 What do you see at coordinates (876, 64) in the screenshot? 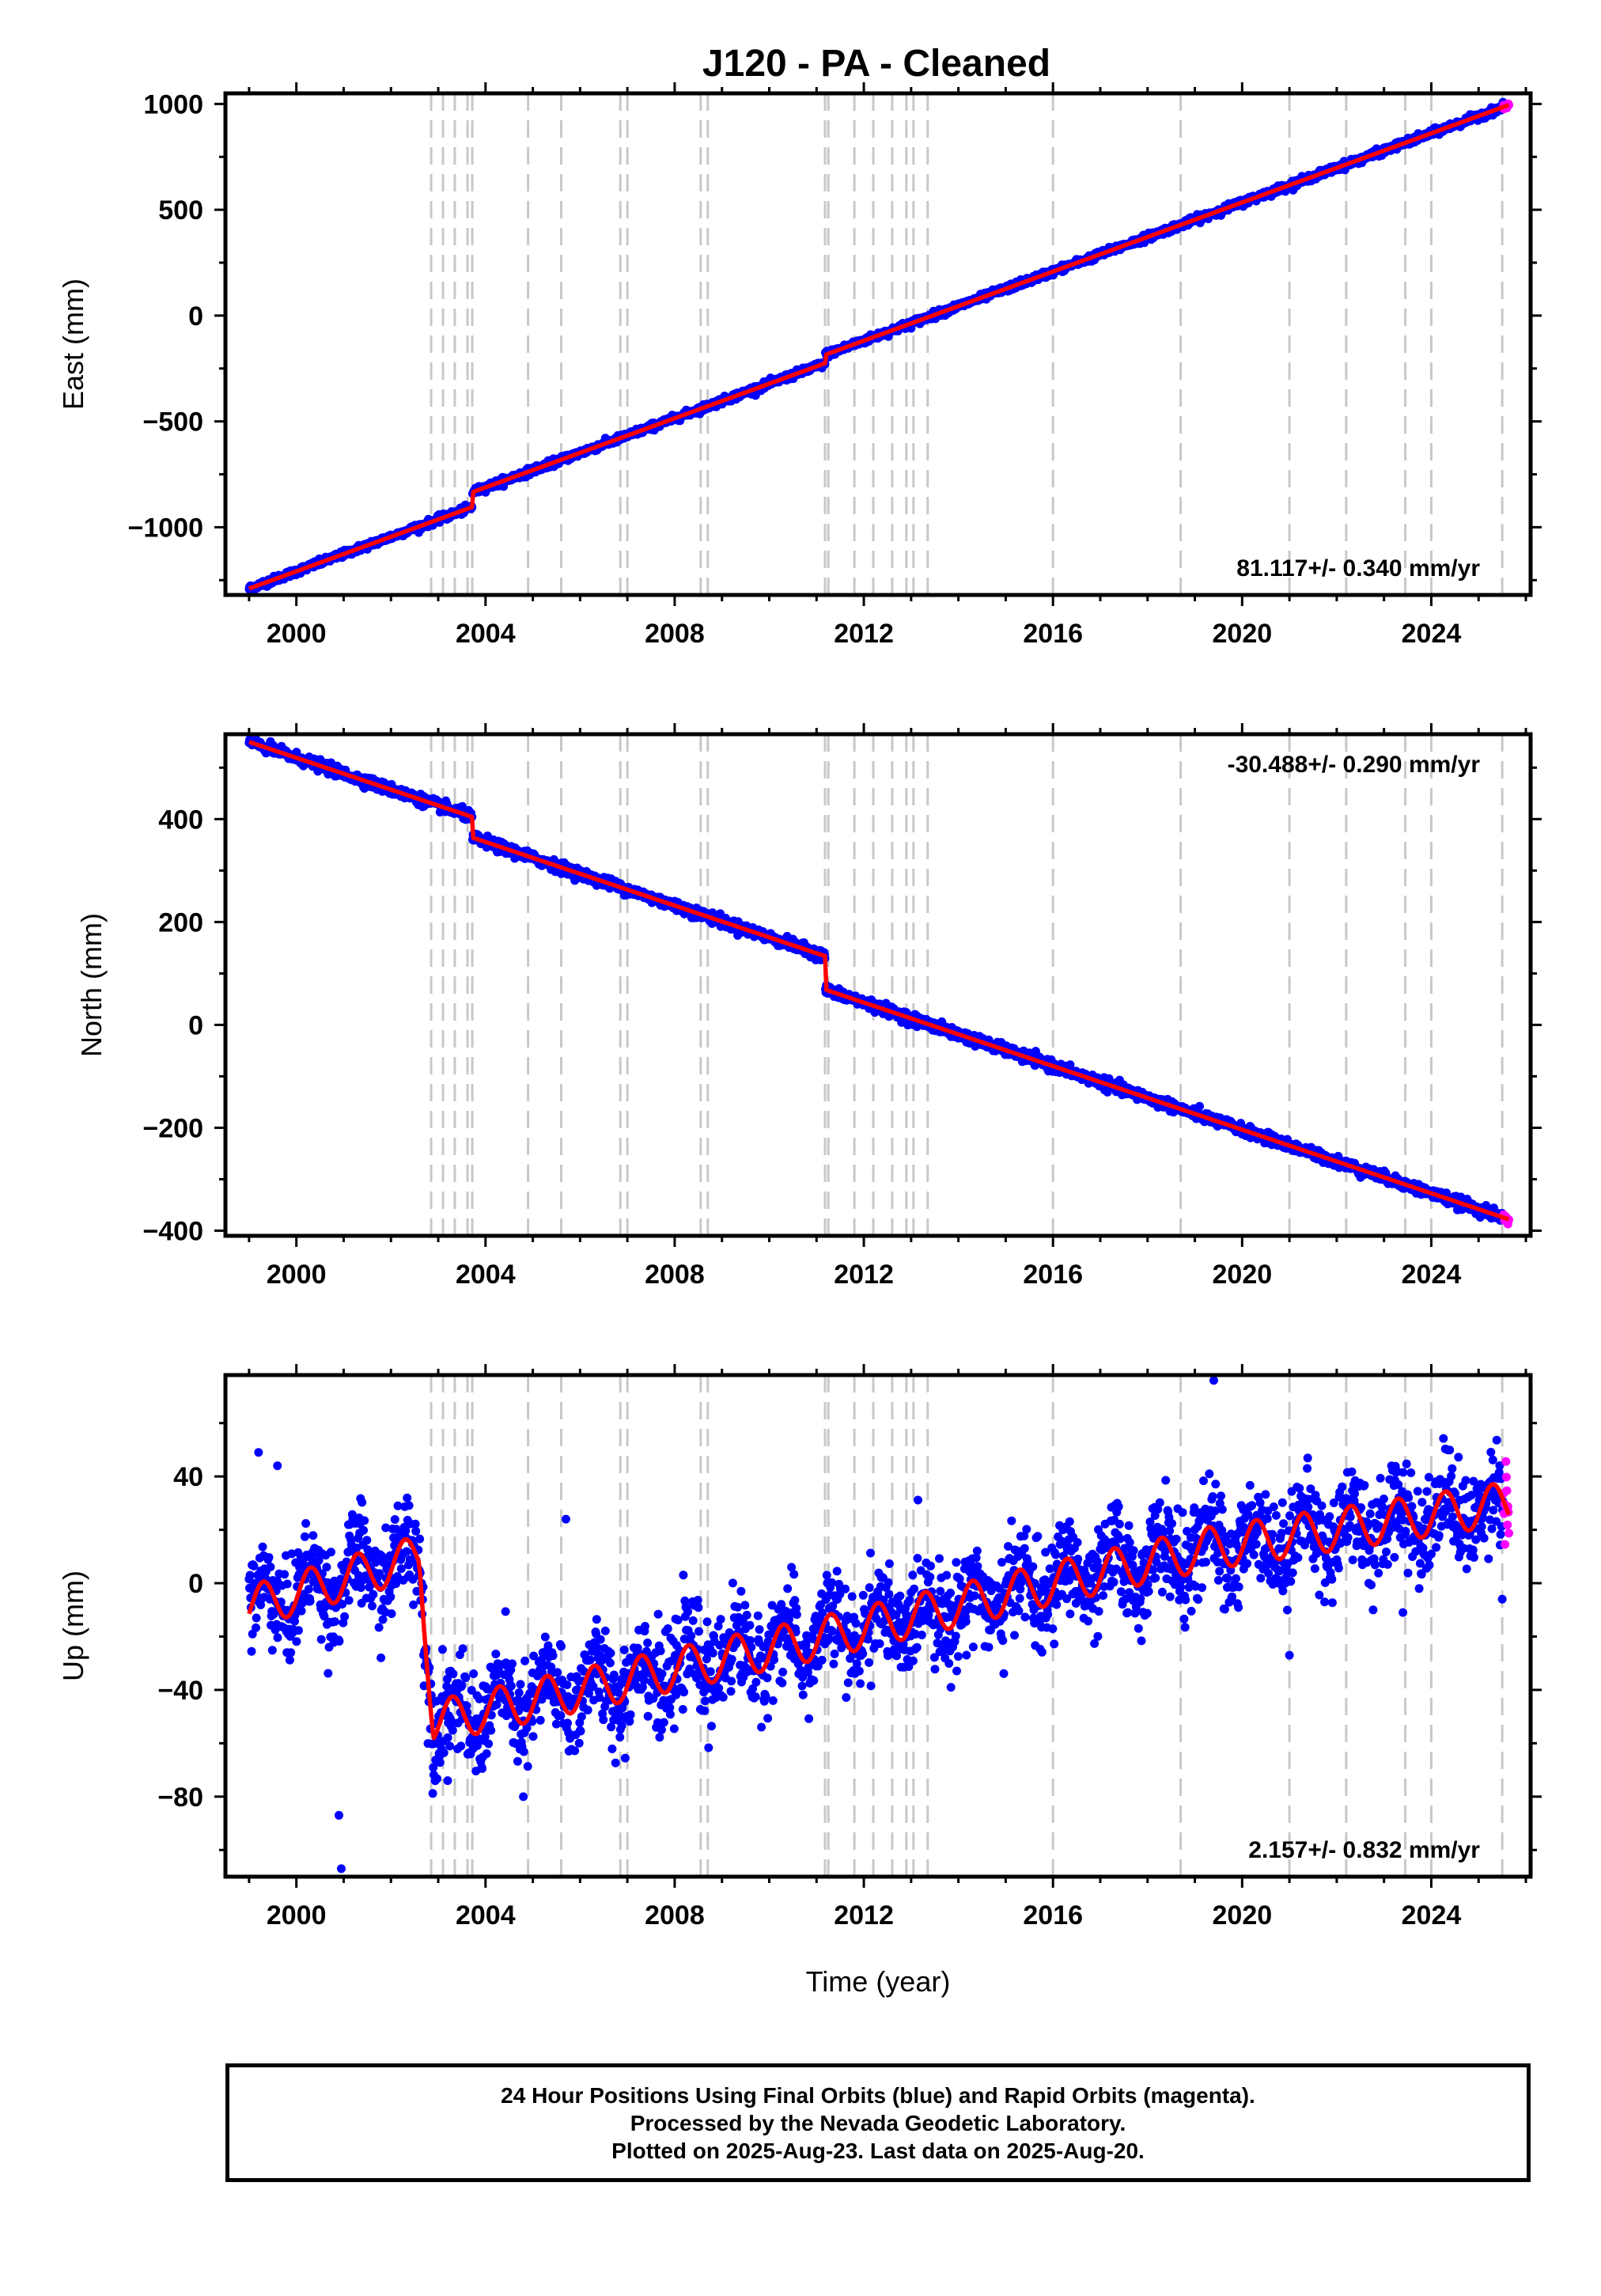
I see `chart-title: J120 - PA - Cleaned` at bounding box center [876, 64].